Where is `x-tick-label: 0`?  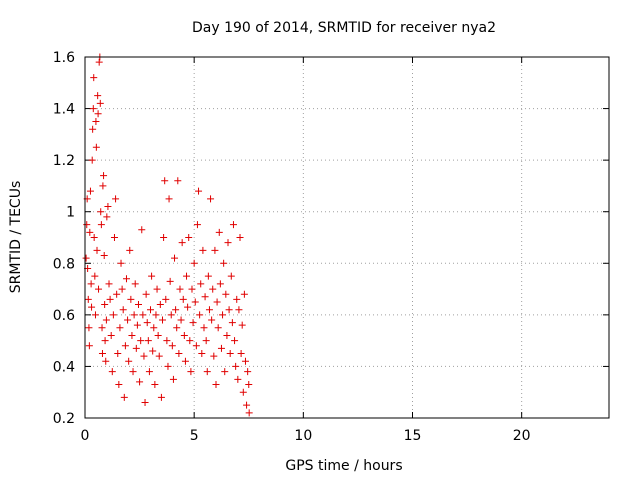
x-tick-label: 0 is located at coordinates (85, 436).